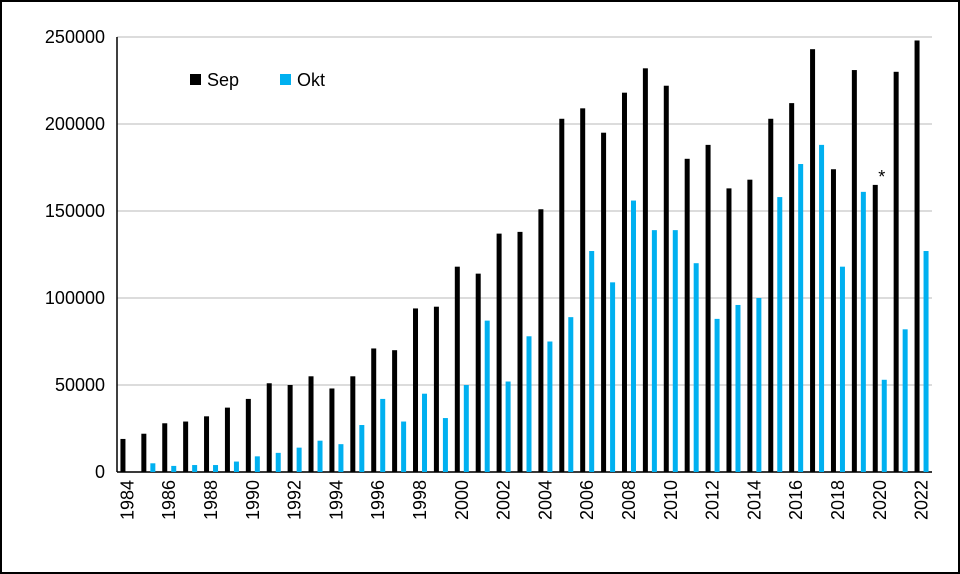 The height and width of the screenshot is (574, 960). I want to click on x-tick-label: 2012, so click(713, 500).